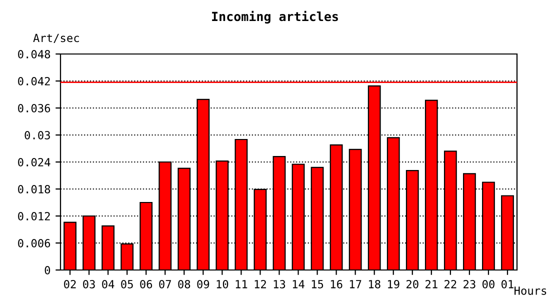 The image size is (550, 300). What do you see at coordinates (394, 284) in the screenshot?
I see `x-tick-label: 19` at bounding box center [394, 284].